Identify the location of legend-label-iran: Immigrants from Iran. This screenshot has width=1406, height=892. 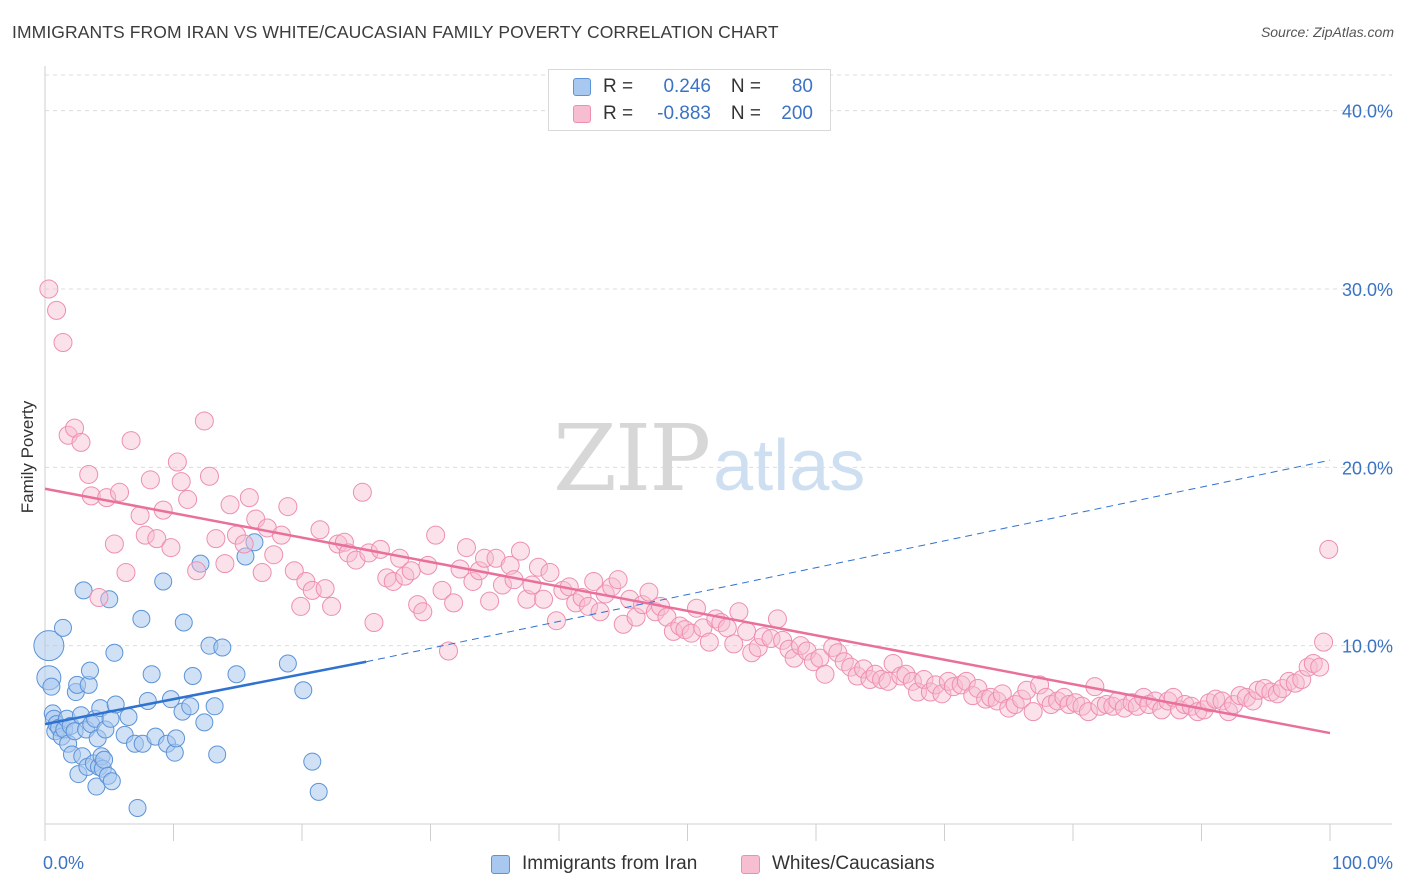
(610, 863).